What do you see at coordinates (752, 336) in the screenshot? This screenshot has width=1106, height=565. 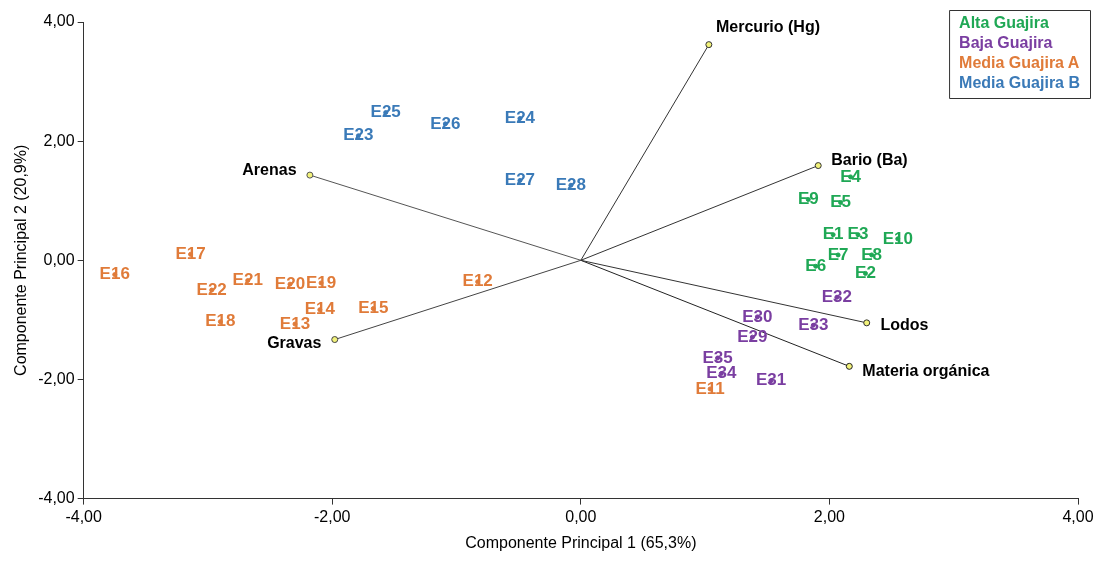 I see `data-label: E29` at bounding box center [752, 336].